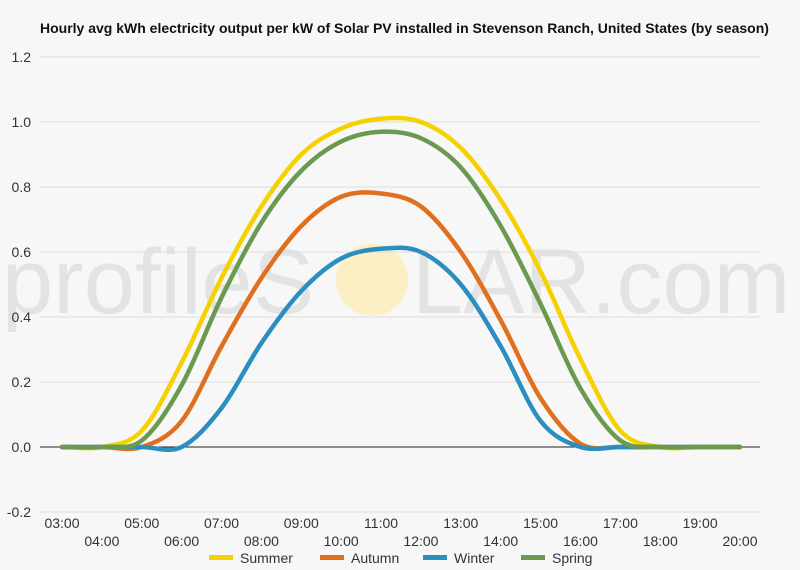 This screenshot has height=570, width=800. I want to click on y-tick-label: 0.6, so click(22, 252).